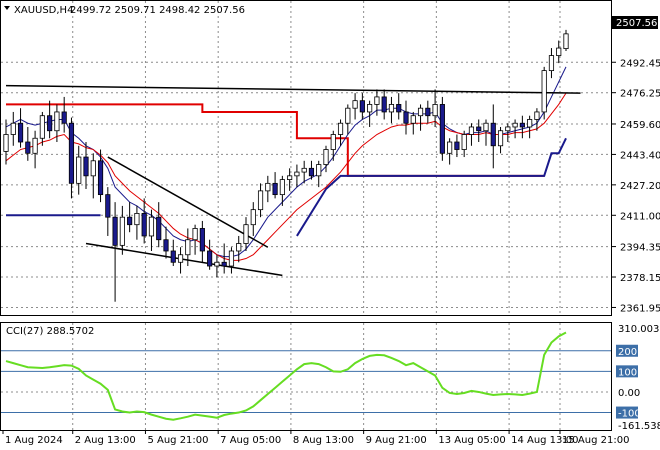  Describe the element at coordinates (34, 440) in the screenshot. I see `time-tick-label: 1 Aug 2024` at that location.